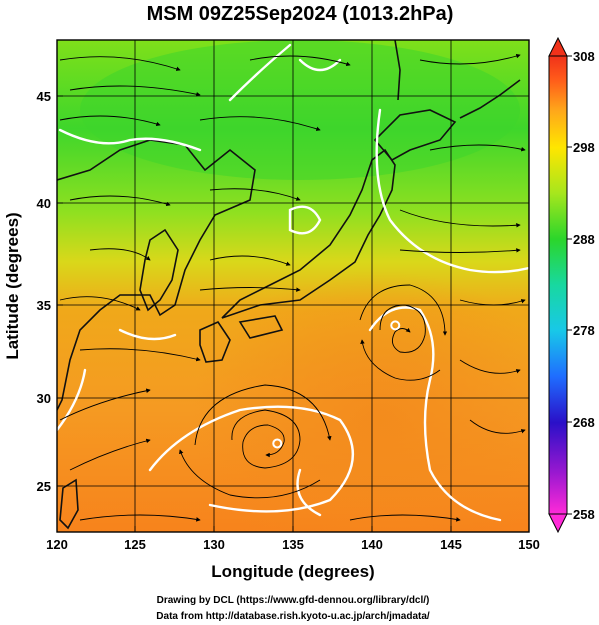 This screenshot has height=625, width=599. I want to click on x-tick-label: 125, so click(135, 544).